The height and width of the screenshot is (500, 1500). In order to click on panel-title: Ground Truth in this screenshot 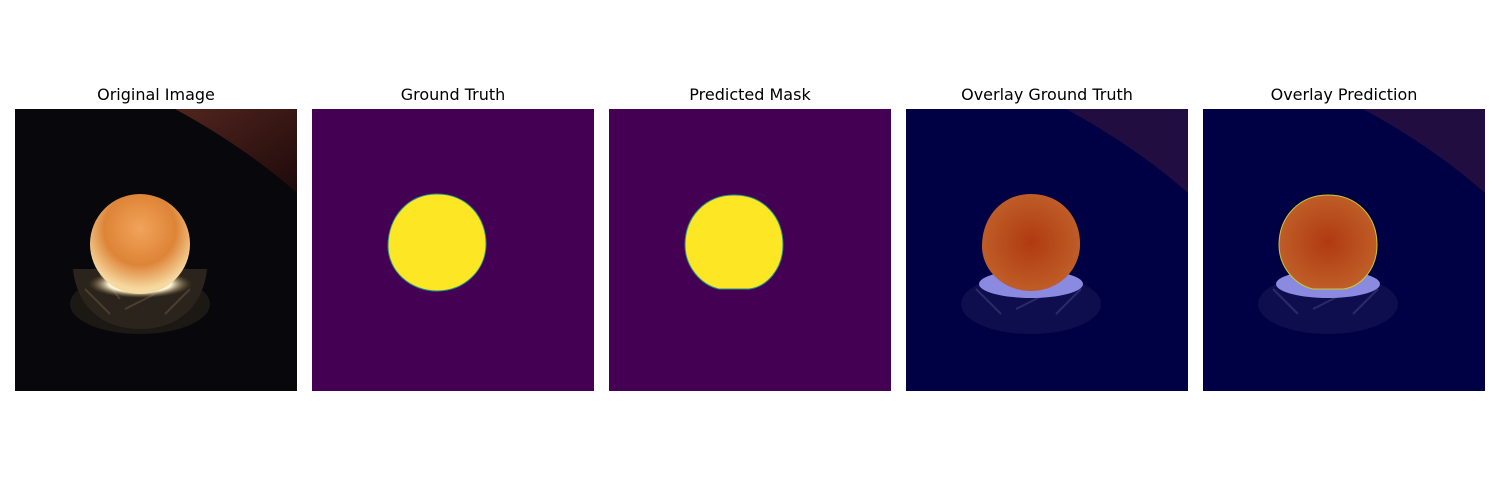, I will do `click(453, 94)`.